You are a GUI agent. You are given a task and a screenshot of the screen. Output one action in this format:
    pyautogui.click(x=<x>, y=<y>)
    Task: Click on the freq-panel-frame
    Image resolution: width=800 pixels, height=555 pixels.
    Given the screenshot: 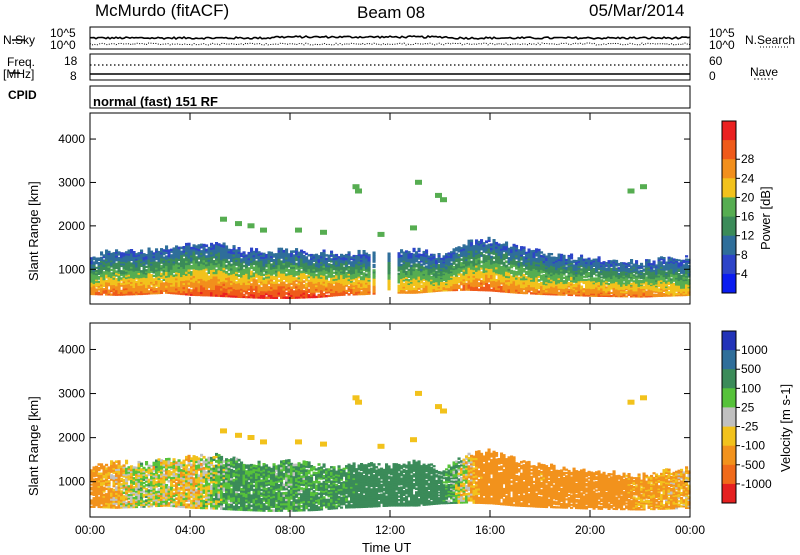 What is the action you would take?
    pyautogui.click(x=390, y=67)
    